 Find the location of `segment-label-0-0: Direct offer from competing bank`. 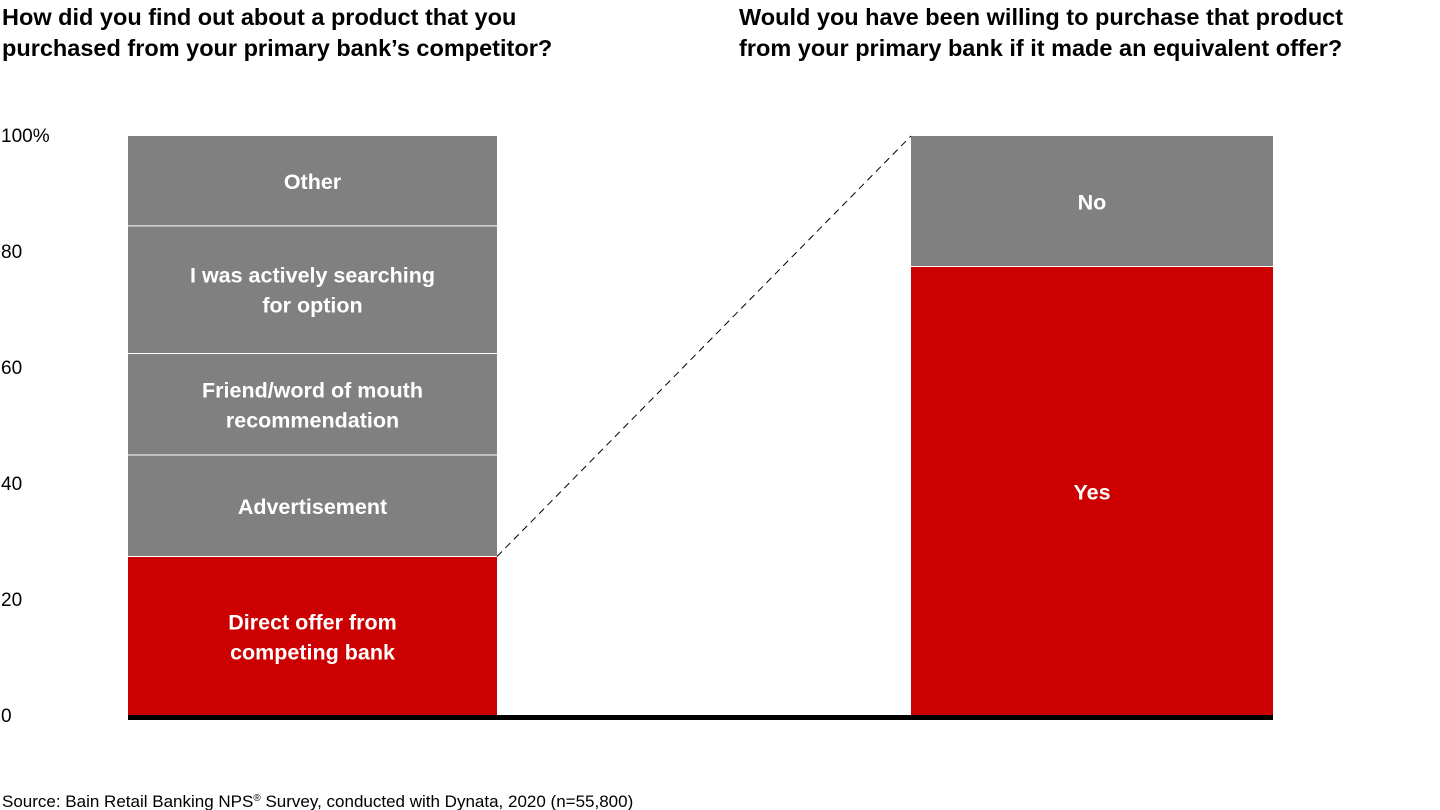

segment-label-0-0: Direct offer from competing bank is located at coordinates (312, 637).